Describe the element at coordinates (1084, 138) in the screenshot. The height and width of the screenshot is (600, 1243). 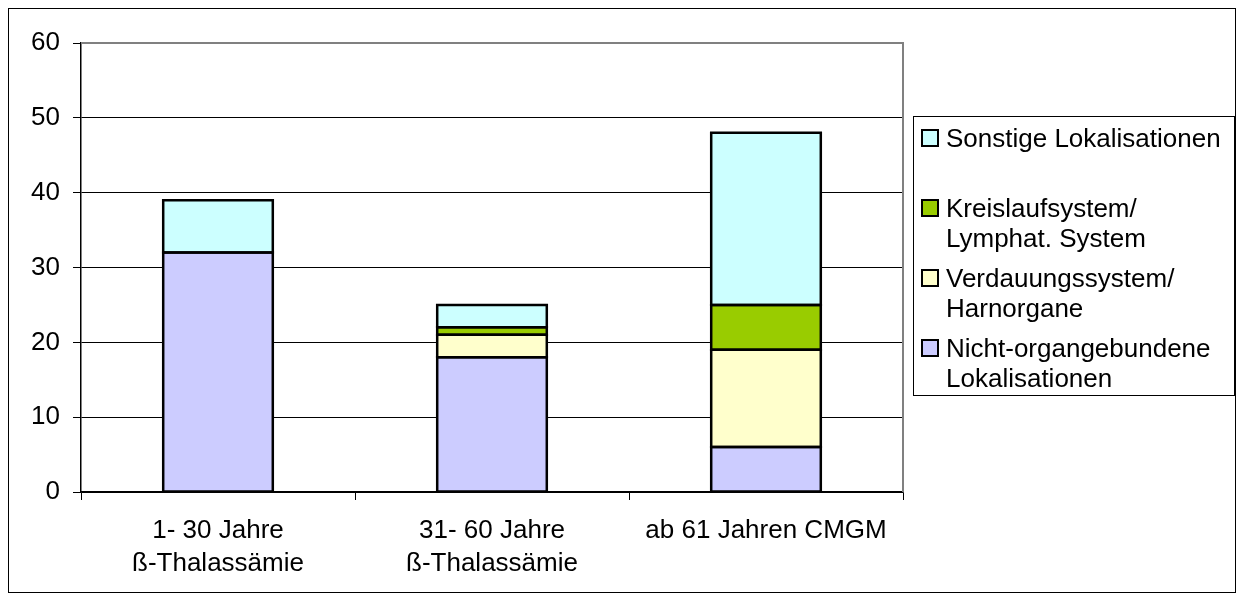
I see `legend-label: Sonstige Lokalisationen` at that location.